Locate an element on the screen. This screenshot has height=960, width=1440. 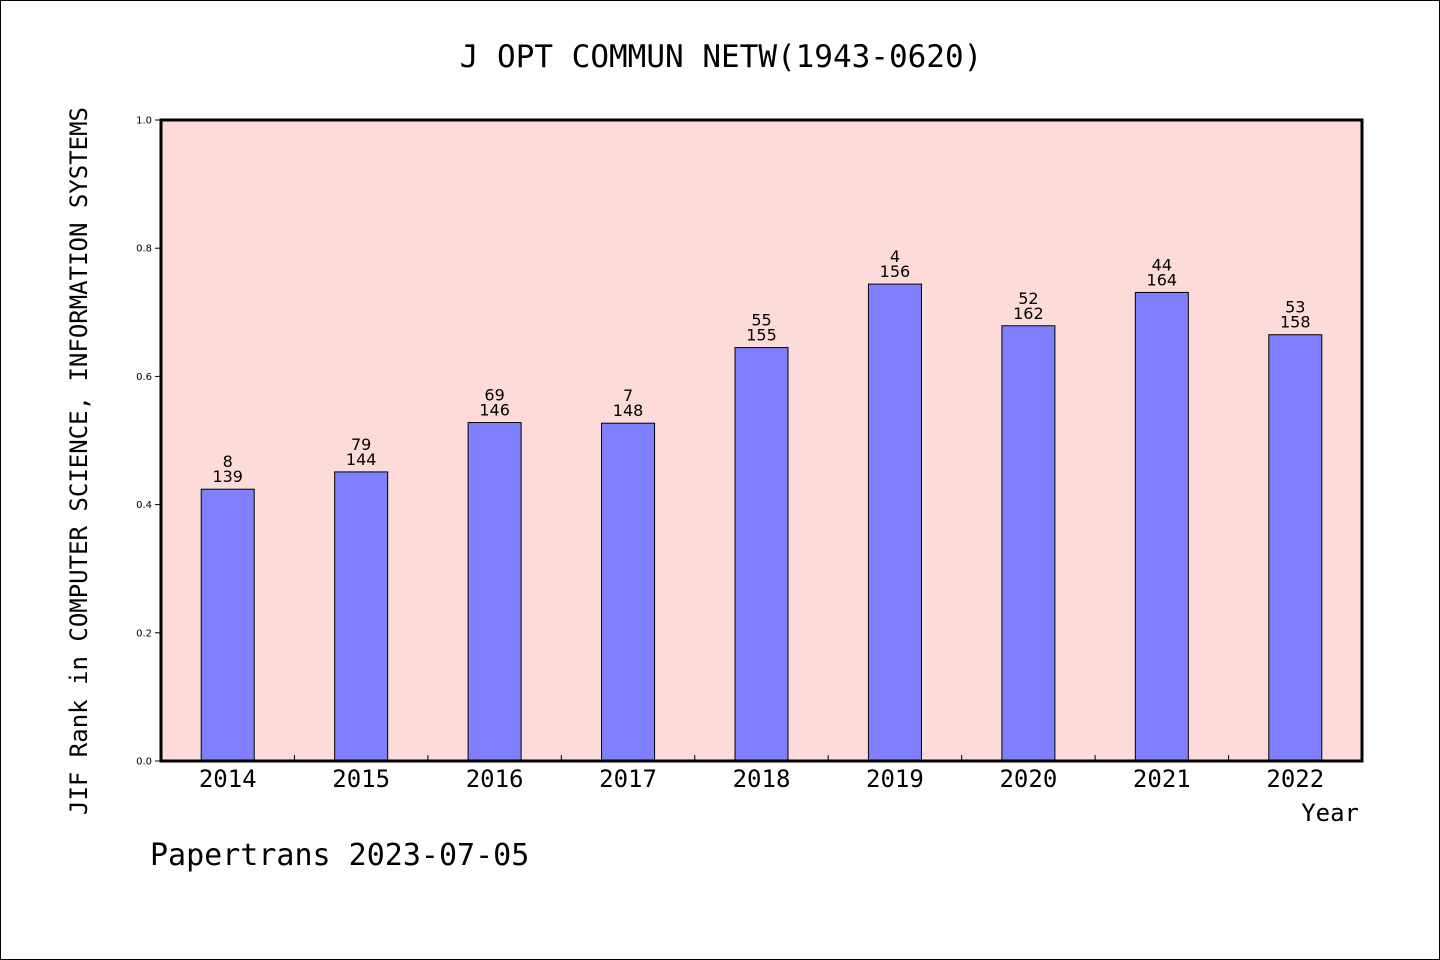
x-tick-label: 2014 is located at coordinates (228, 779).